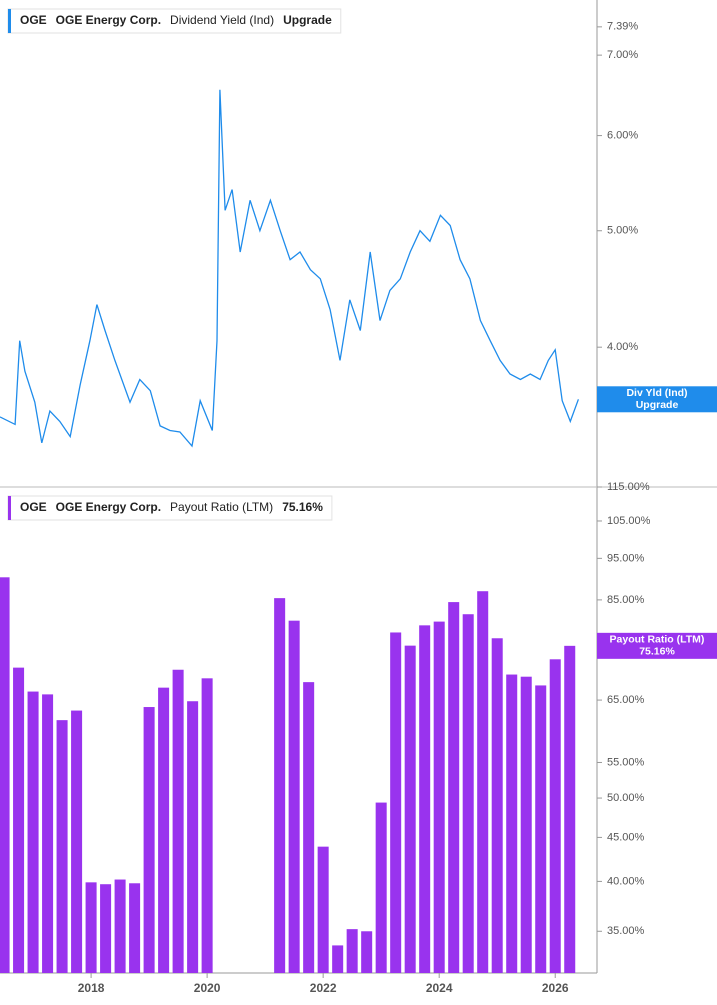 The width and height of the screenshot is (717, 1005). Describe the element at coordinates (307, 20) in the screenshot. I see `legend-status: Upgrade` at that location.